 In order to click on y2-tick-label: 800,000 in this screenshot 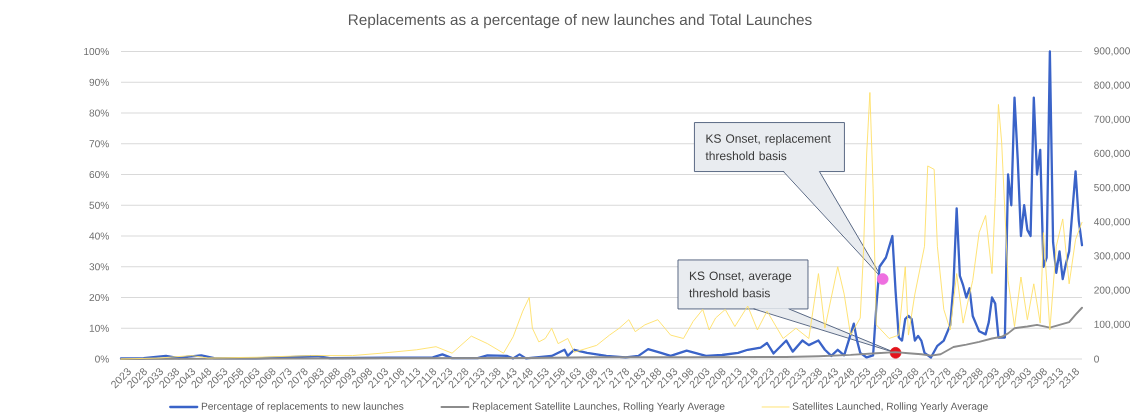, I will do `click(1112, 85)`.